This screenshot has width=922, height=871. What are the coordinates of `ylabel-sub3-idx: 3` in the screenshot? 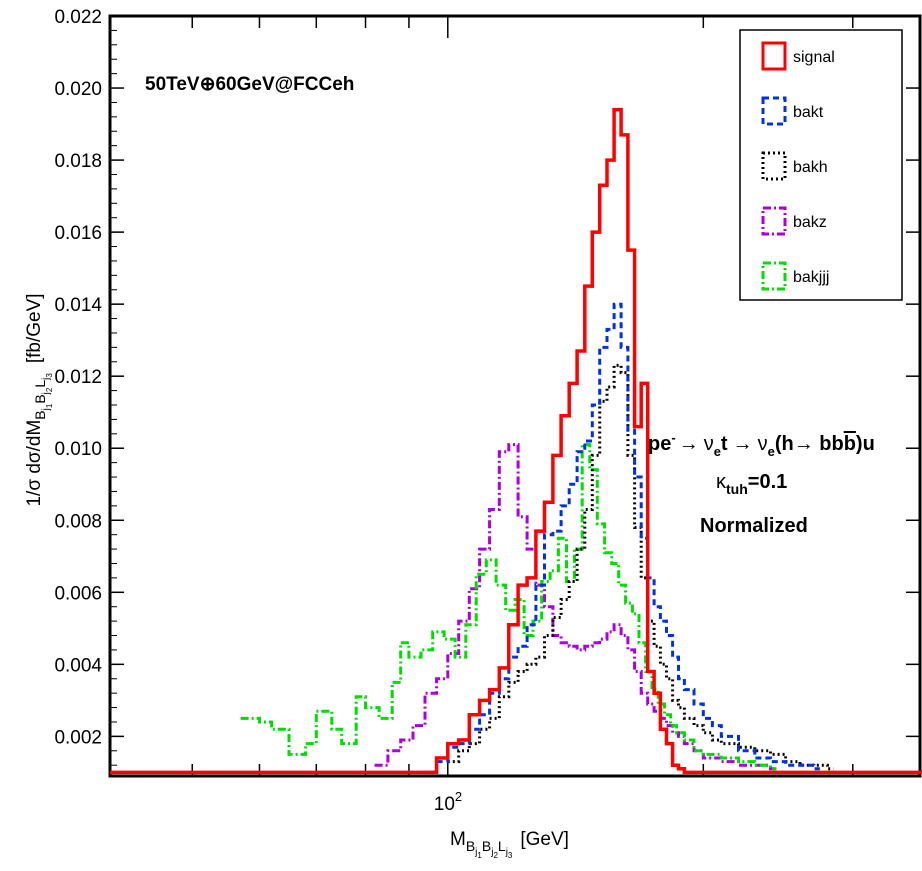 It's located at (49, 375).